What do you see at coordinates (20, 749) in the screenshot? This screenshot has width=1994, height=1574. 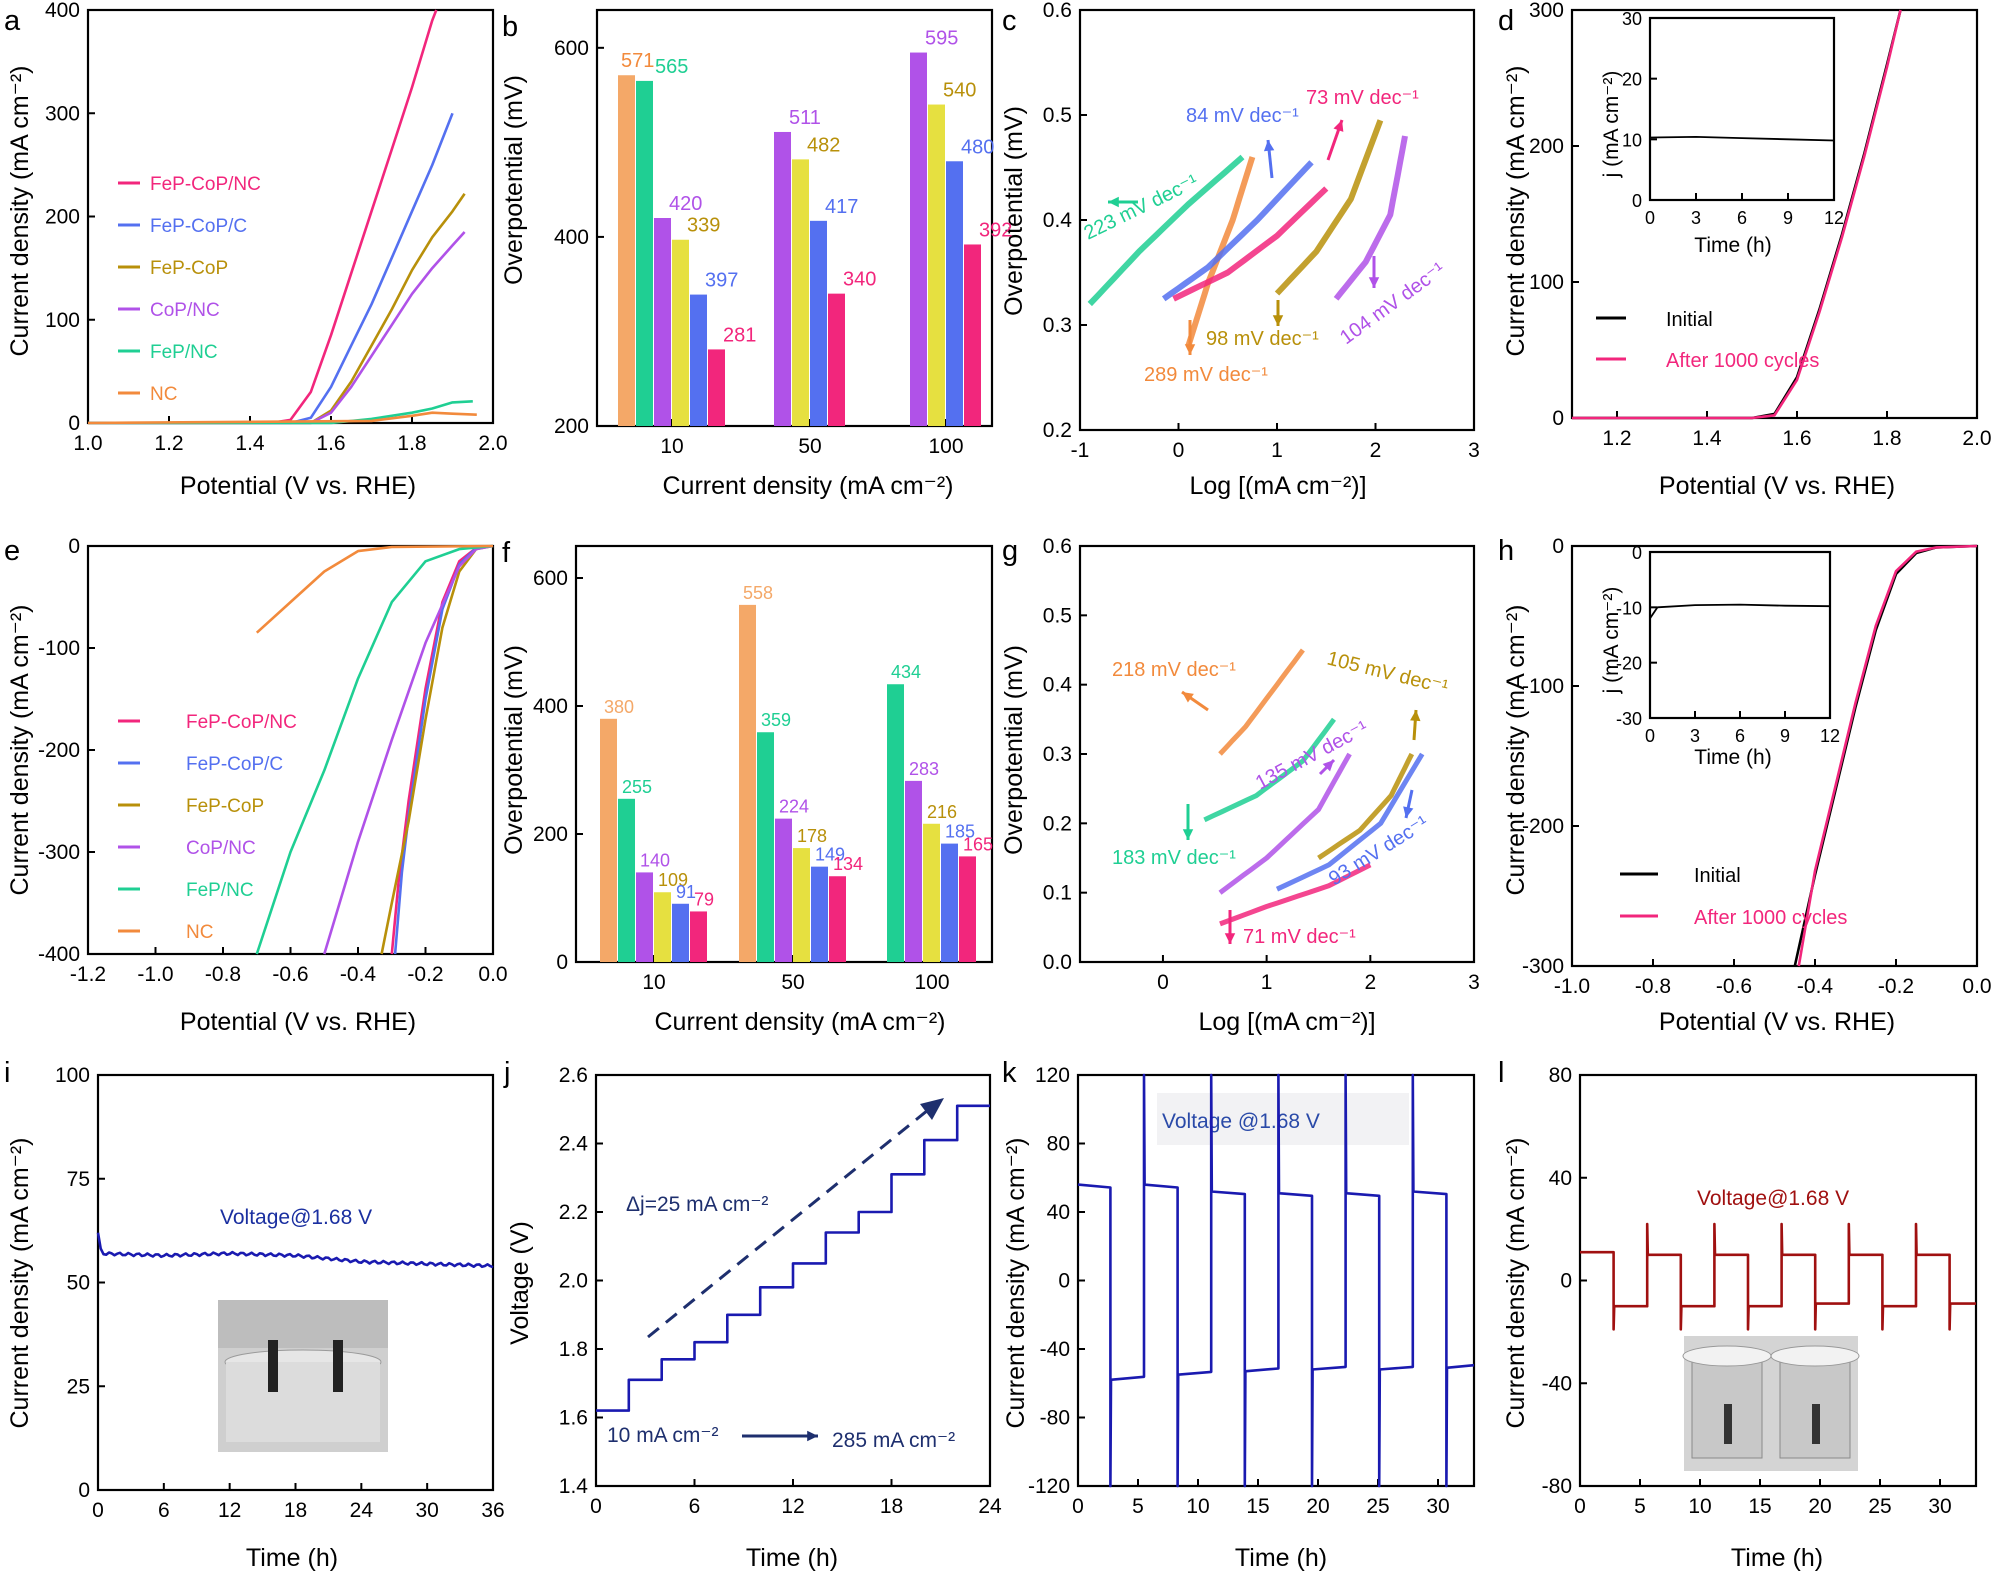 I see `ylabel-e: Current density (mA cm⁻²)` at bounding box center [20, 749].